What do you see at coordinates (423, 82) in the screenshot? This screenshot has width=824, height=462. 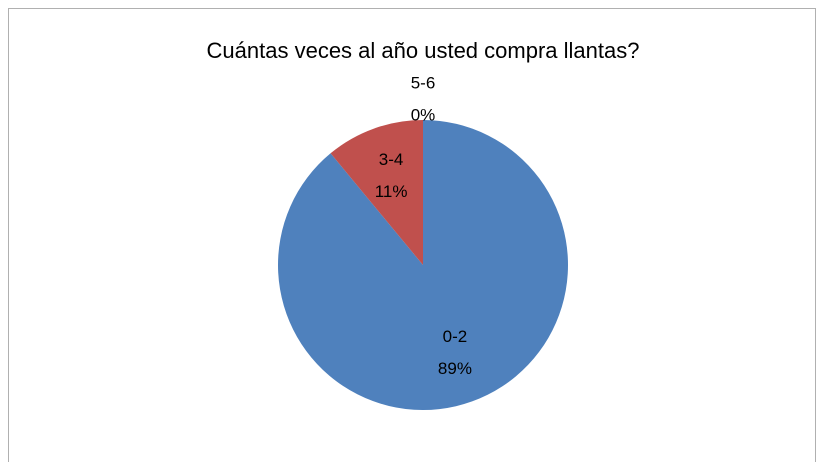 I see `slice-category-label: 5-6` at bounding box center [423, 82].